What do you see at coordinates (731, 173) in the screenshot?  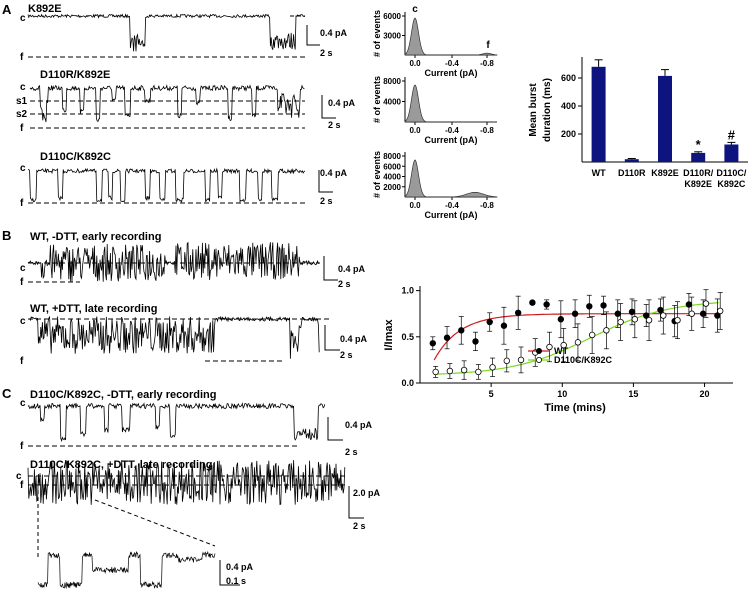 I see `bar-category-label: D110C/` at bounding box center [731, 173].